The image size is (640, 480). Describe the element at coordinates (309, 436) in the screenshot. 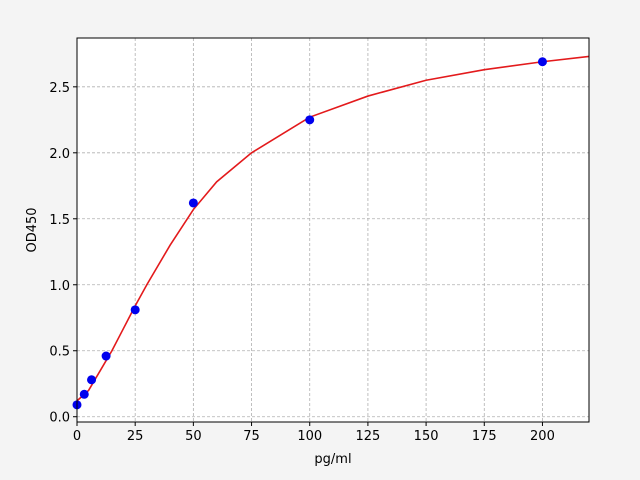

I see `x-tick-label: 100` at that location.